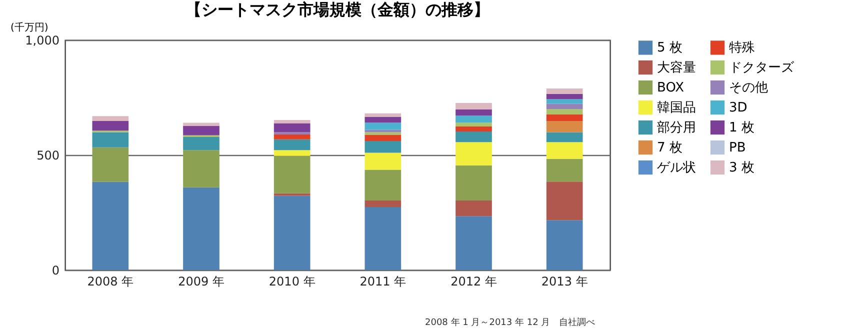 The width and height of the screenshot is (855, 330). What do you see at coordinates (669, 48) in the screenshot?
I see `legend-label: 5 枚` at bounding box center [669, 48].